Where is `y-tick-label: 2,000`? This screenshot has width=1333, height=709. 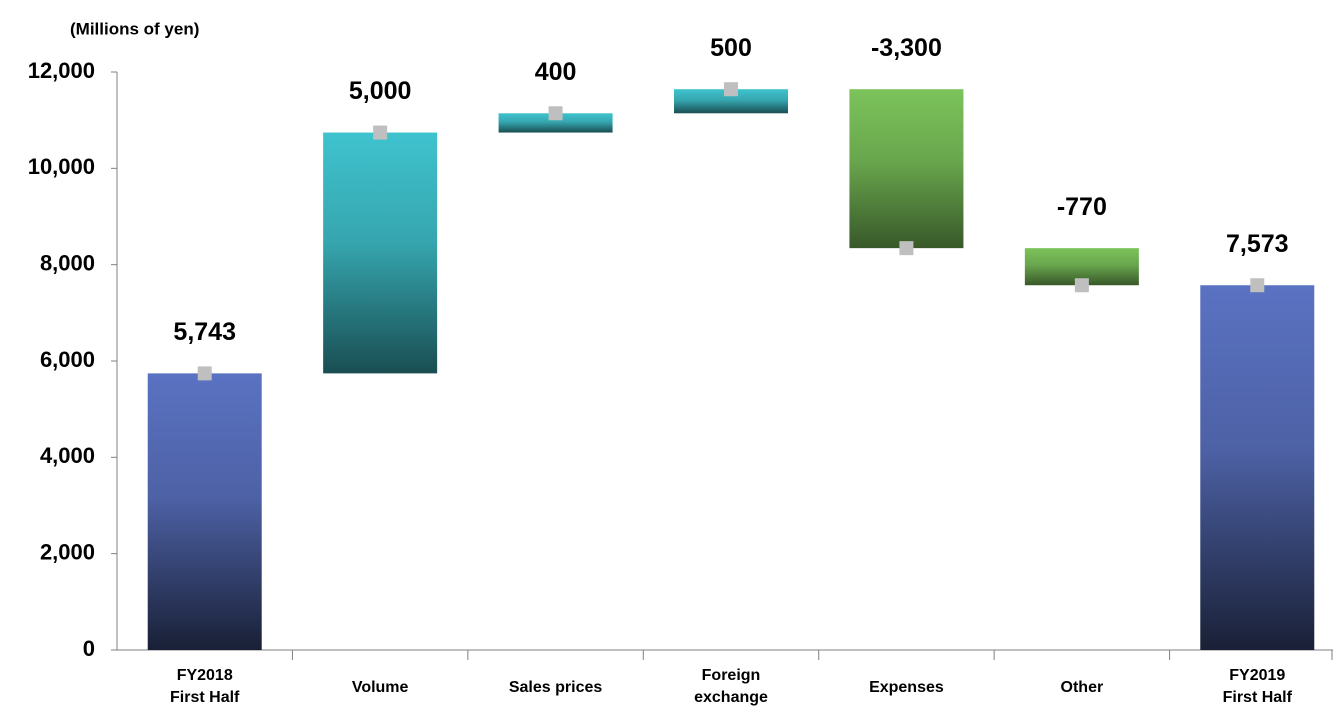 y-tick-label: 2,000 is located at coordinates (67, 551).